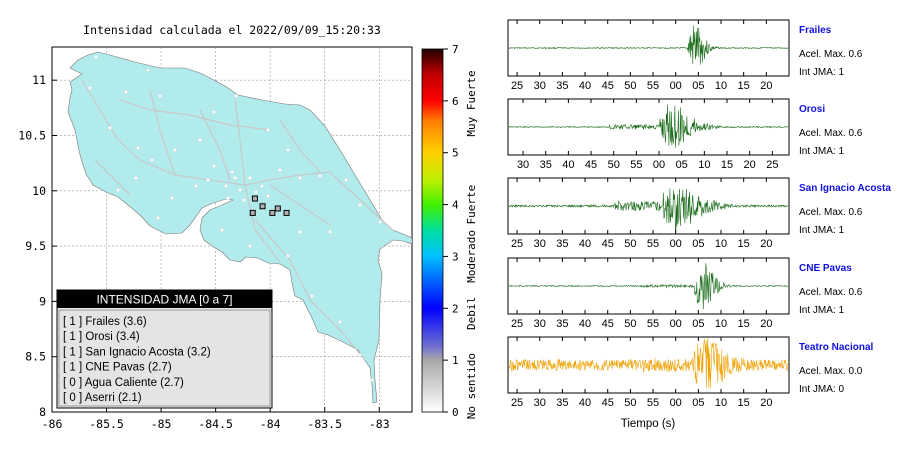  What do you see at coordinates (455, 256) in the screenshot?
I see `colorbar-tick-label: 3` at bounding box center [455, 256].